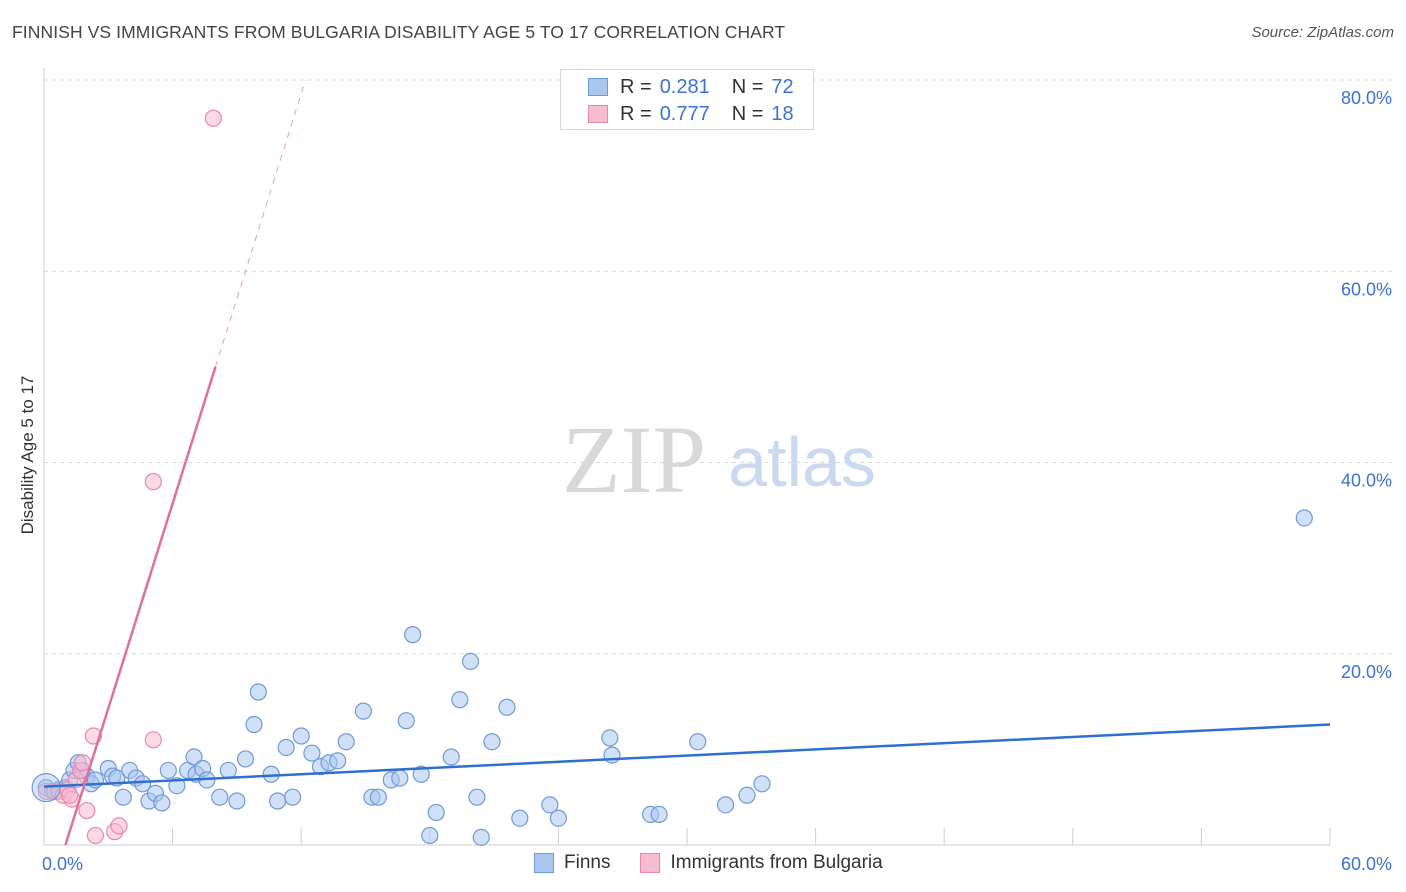 This screenshot has height=892, width=1406. I want to click on series-swatch-finns, so click(544, 863).